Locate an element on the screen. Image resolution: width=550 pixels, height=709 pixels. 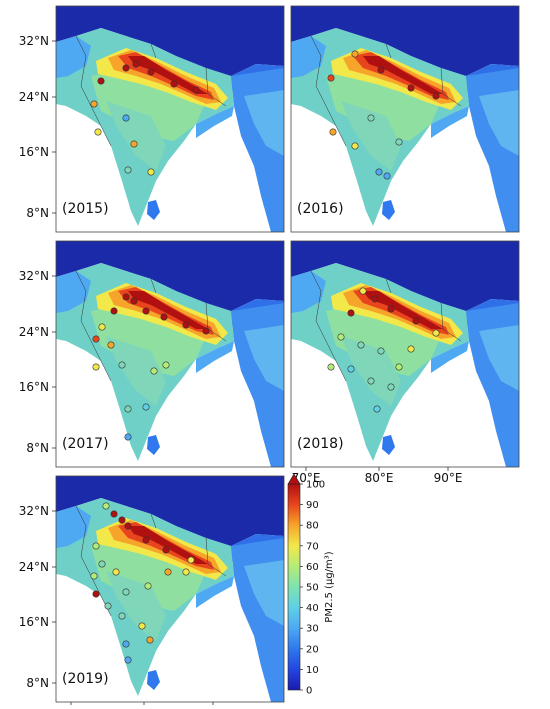
colorbar-tick-label: 100 is located at coordinates (315, 485).